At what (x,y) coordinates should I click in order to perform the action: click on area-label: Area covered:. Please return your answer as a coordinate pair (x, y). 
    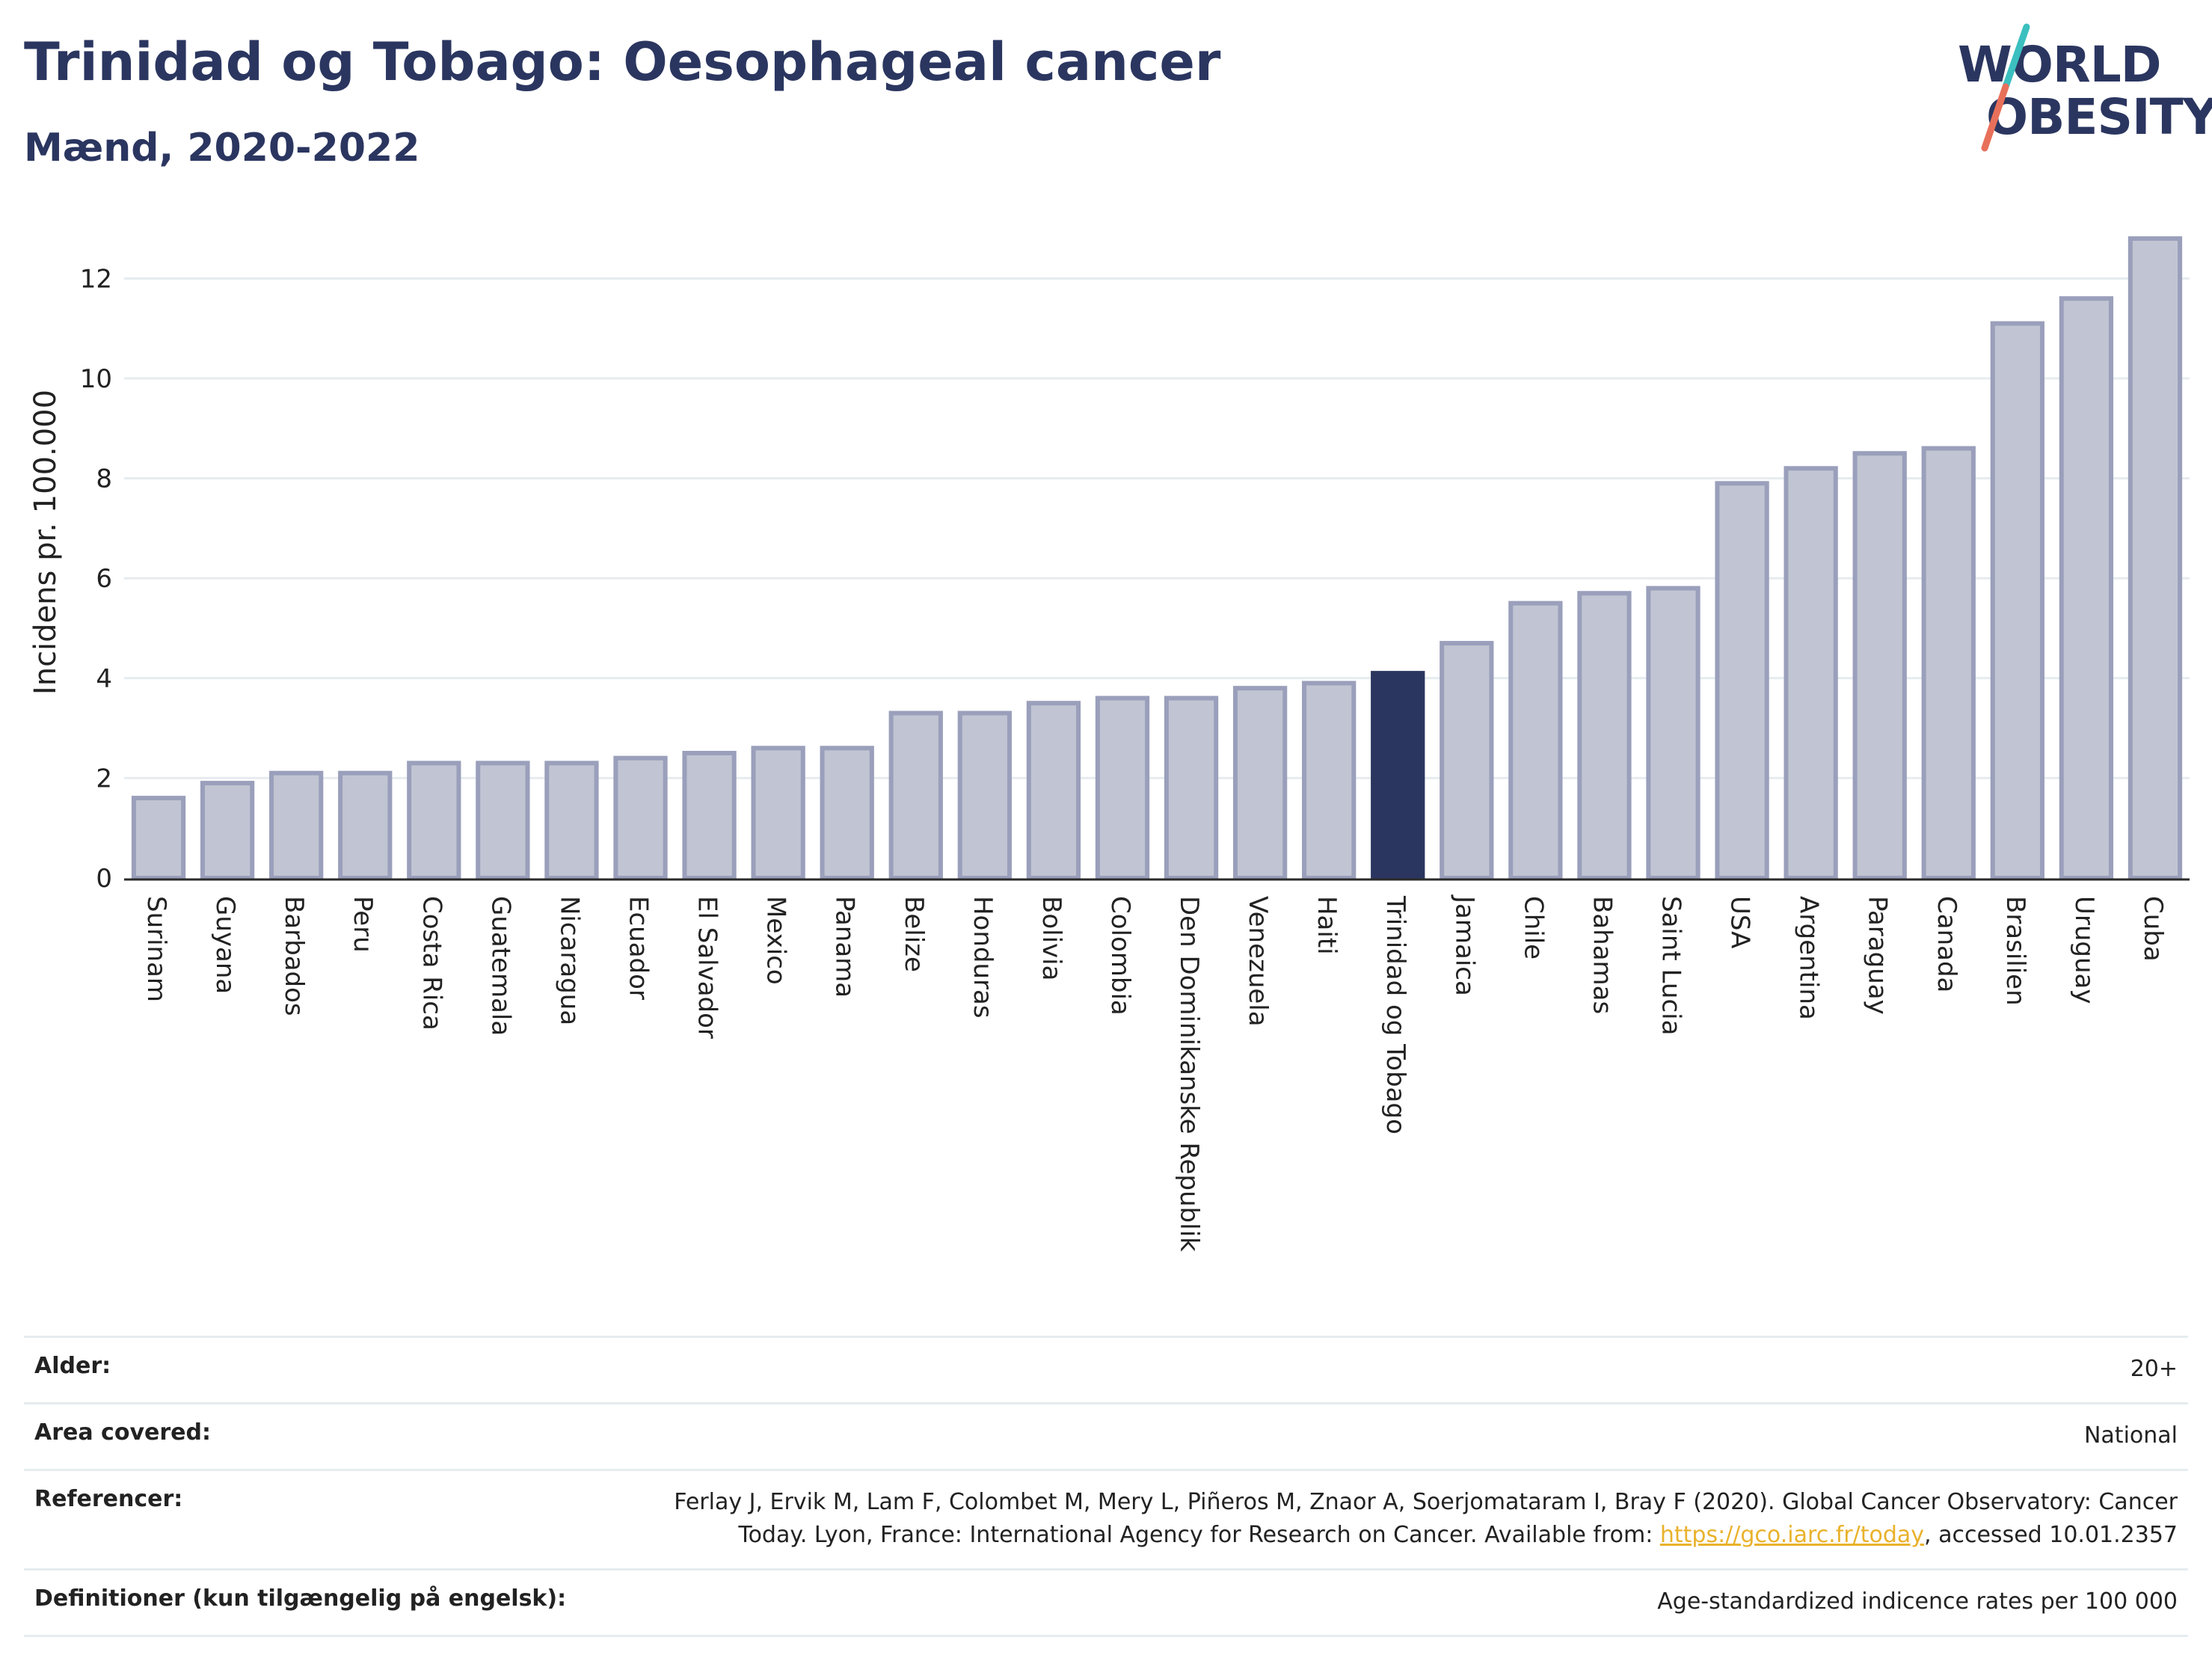
    Looking at the image, I should click on (122, 1432).